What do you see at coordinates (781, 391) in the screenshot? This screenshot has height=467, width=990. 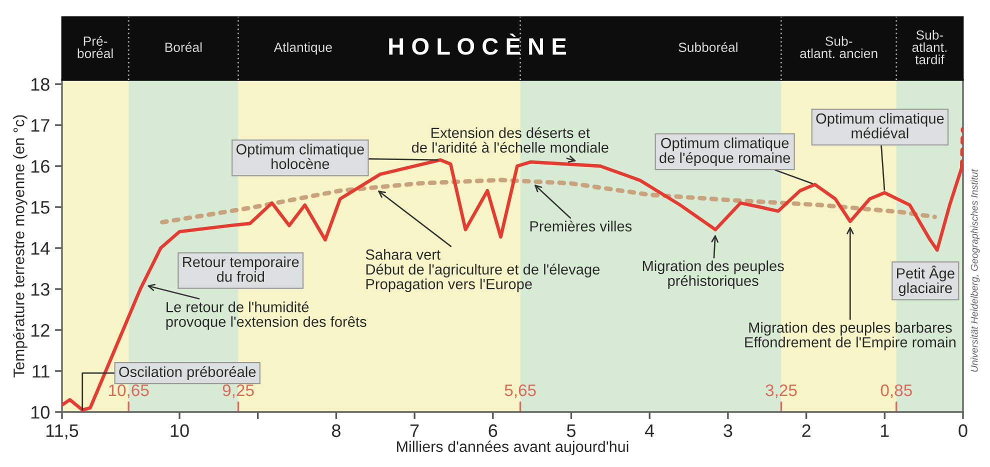 I see `annotation: 3,25` at bounding box center [781, 391].